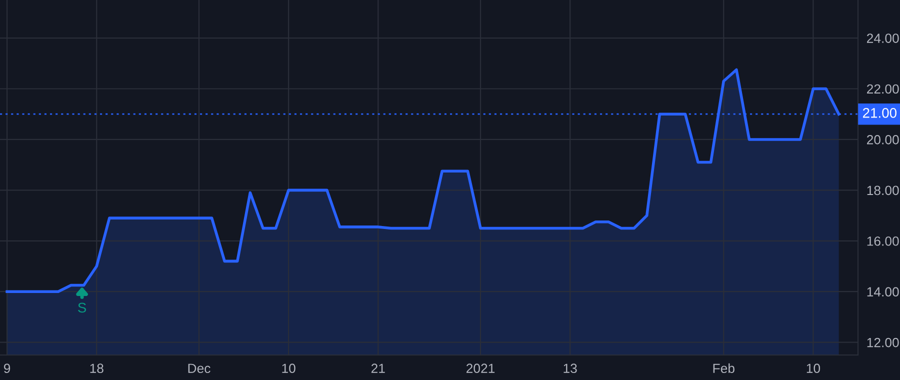  Describe the element at coordinates (883, 292) in the screenshot. I see `y-tick-label: 14.00` at that location.